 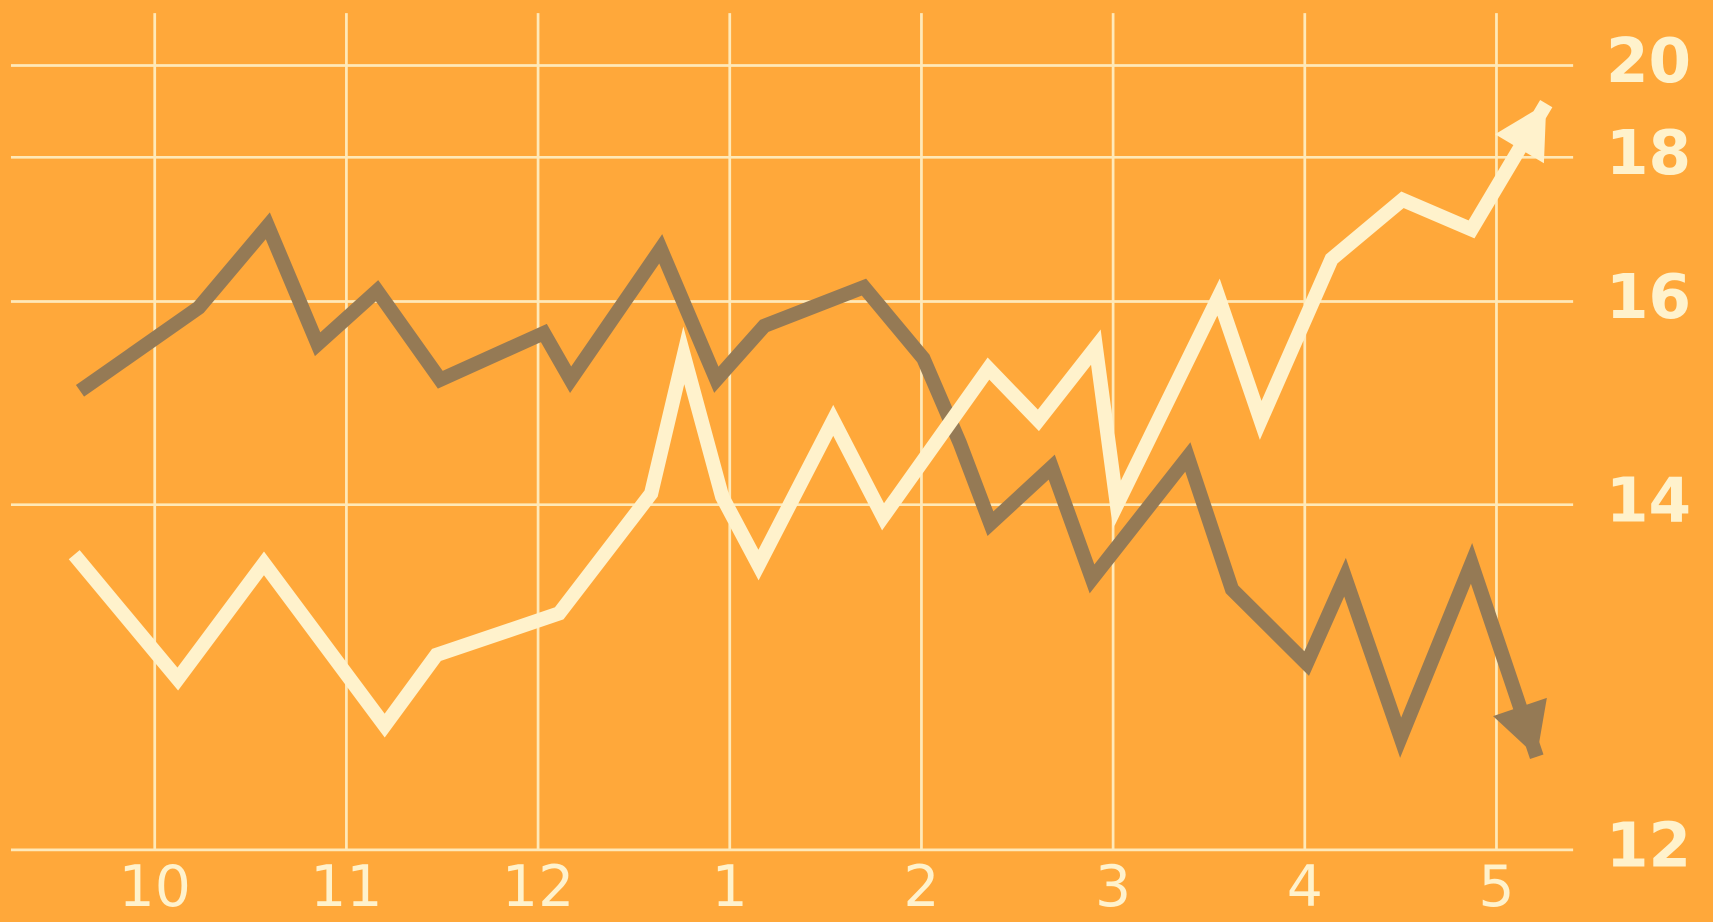 I want to click on y-tick-label: 16, so click(x=1648, y=297).